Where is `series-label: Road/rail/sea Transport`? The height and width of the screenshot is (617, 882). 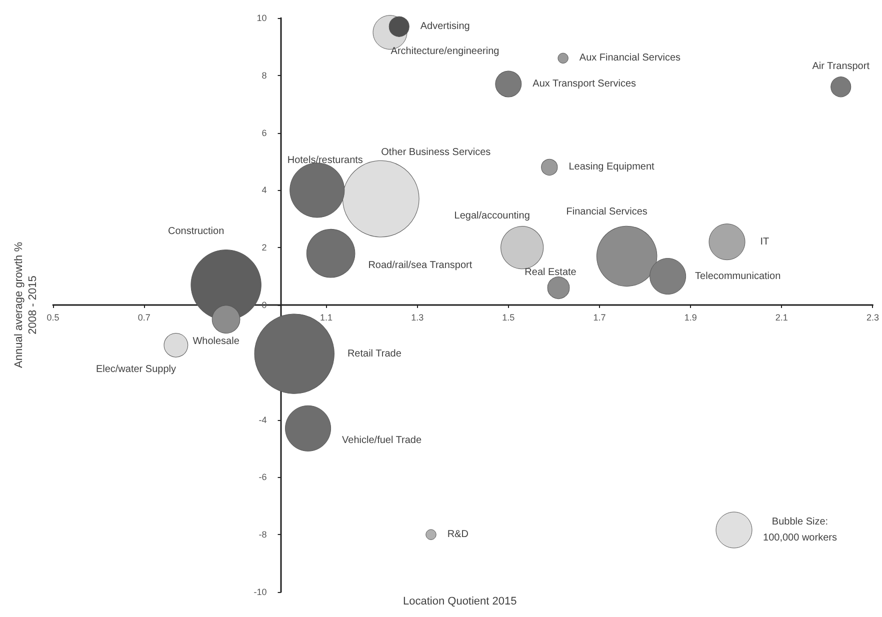
series-label: Road/rail/sea Transport is located at coordinates (420, 265).